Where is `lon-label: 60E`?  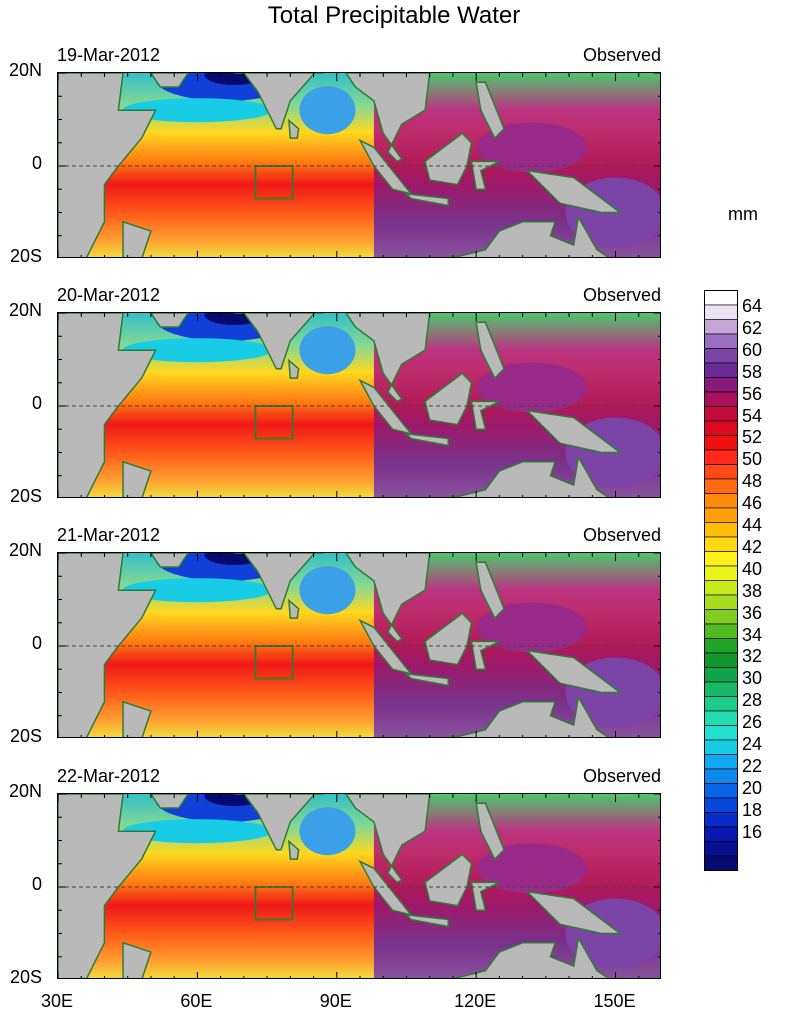 lon-label: 60E is located at coordinates (196, 1001).